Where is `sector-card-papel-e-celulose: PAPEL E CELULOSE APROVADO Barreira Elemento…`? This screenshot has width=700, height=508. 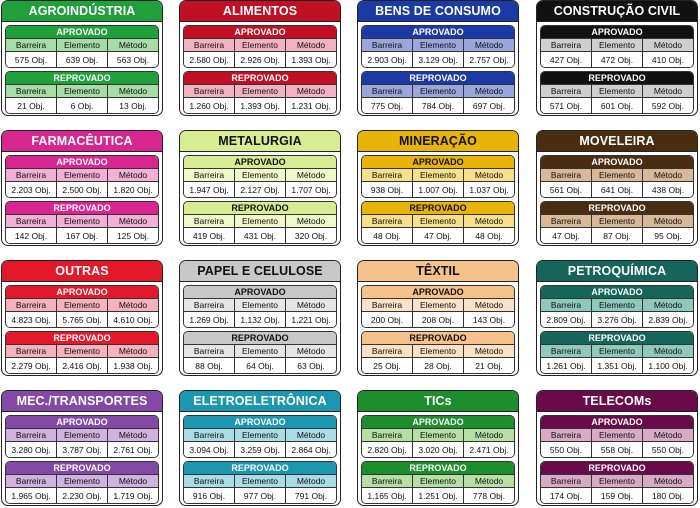
sector-card-papel-e-celulose: PAPEL E CELULOSE APROVADO Barreira Elemento… is located at coordinates (260, 318).